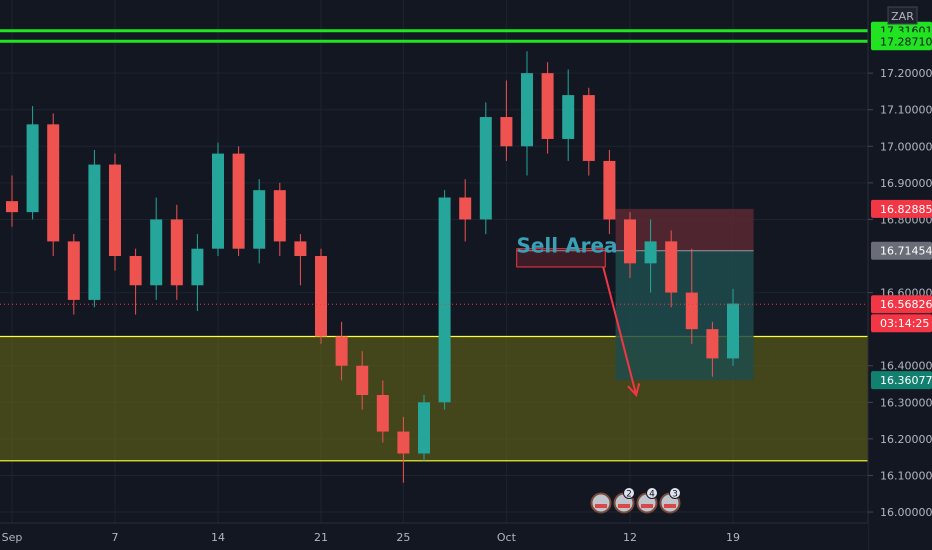  I want to click on currency-badge, so click(902, 15).